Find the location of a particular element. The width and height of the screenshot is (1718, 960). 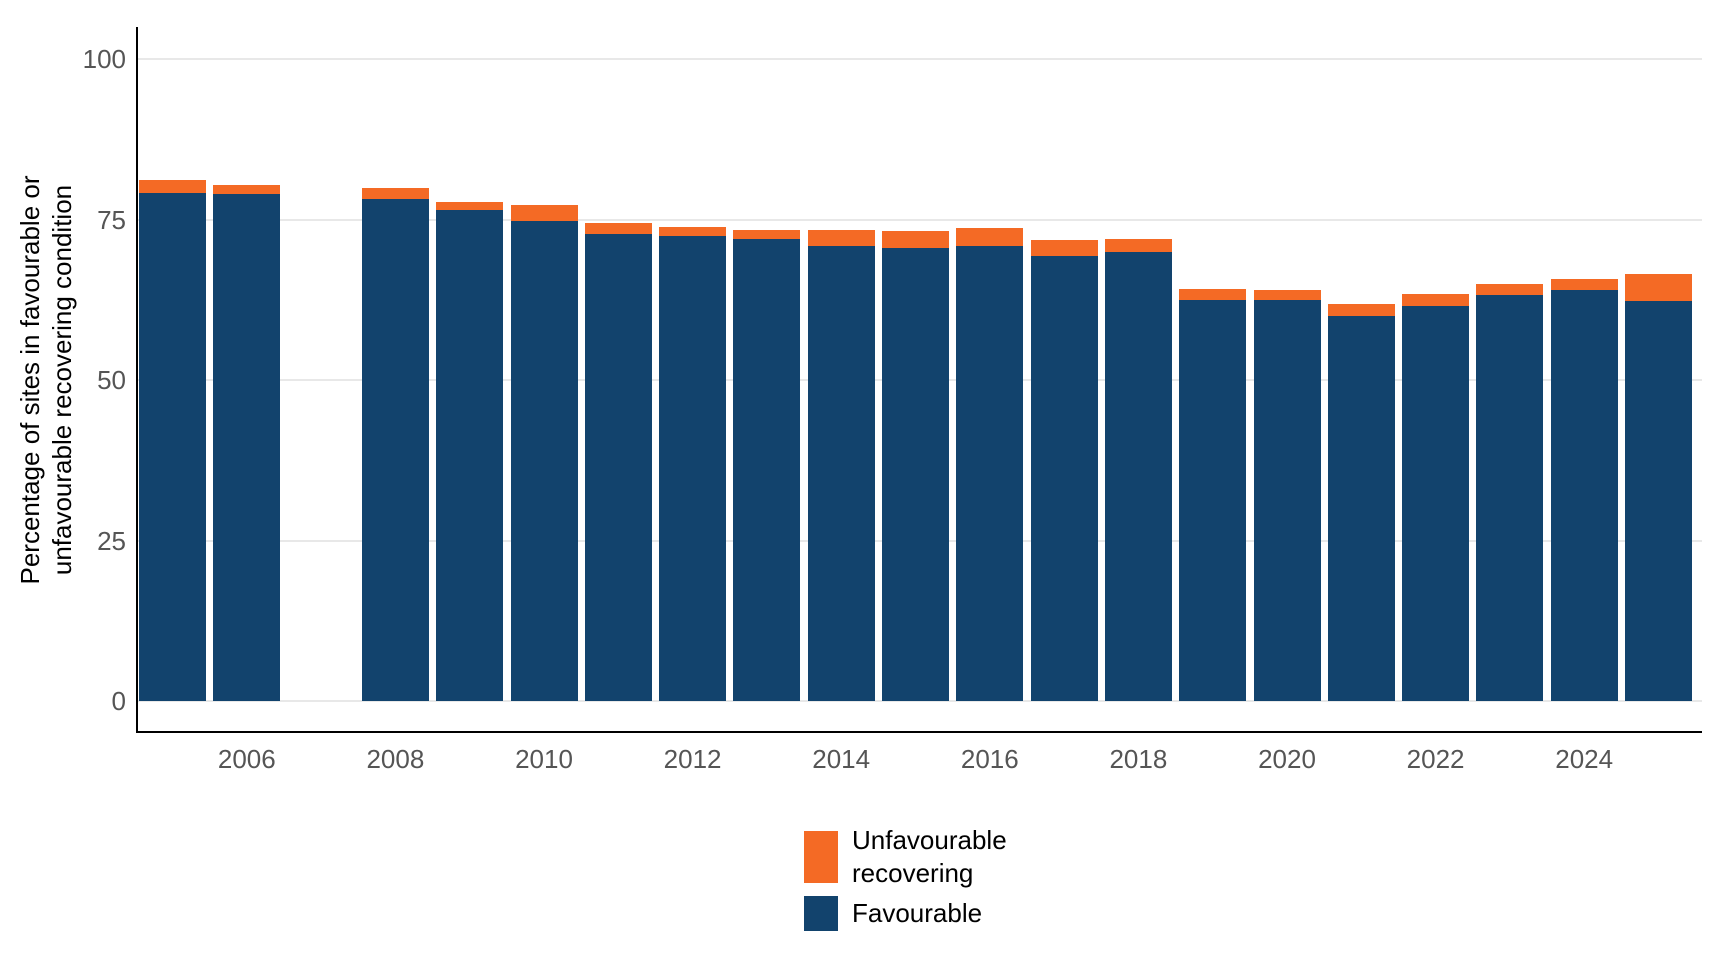

bar-2010-unfavourable-recovering-segment is located at coordinates (544, 213).